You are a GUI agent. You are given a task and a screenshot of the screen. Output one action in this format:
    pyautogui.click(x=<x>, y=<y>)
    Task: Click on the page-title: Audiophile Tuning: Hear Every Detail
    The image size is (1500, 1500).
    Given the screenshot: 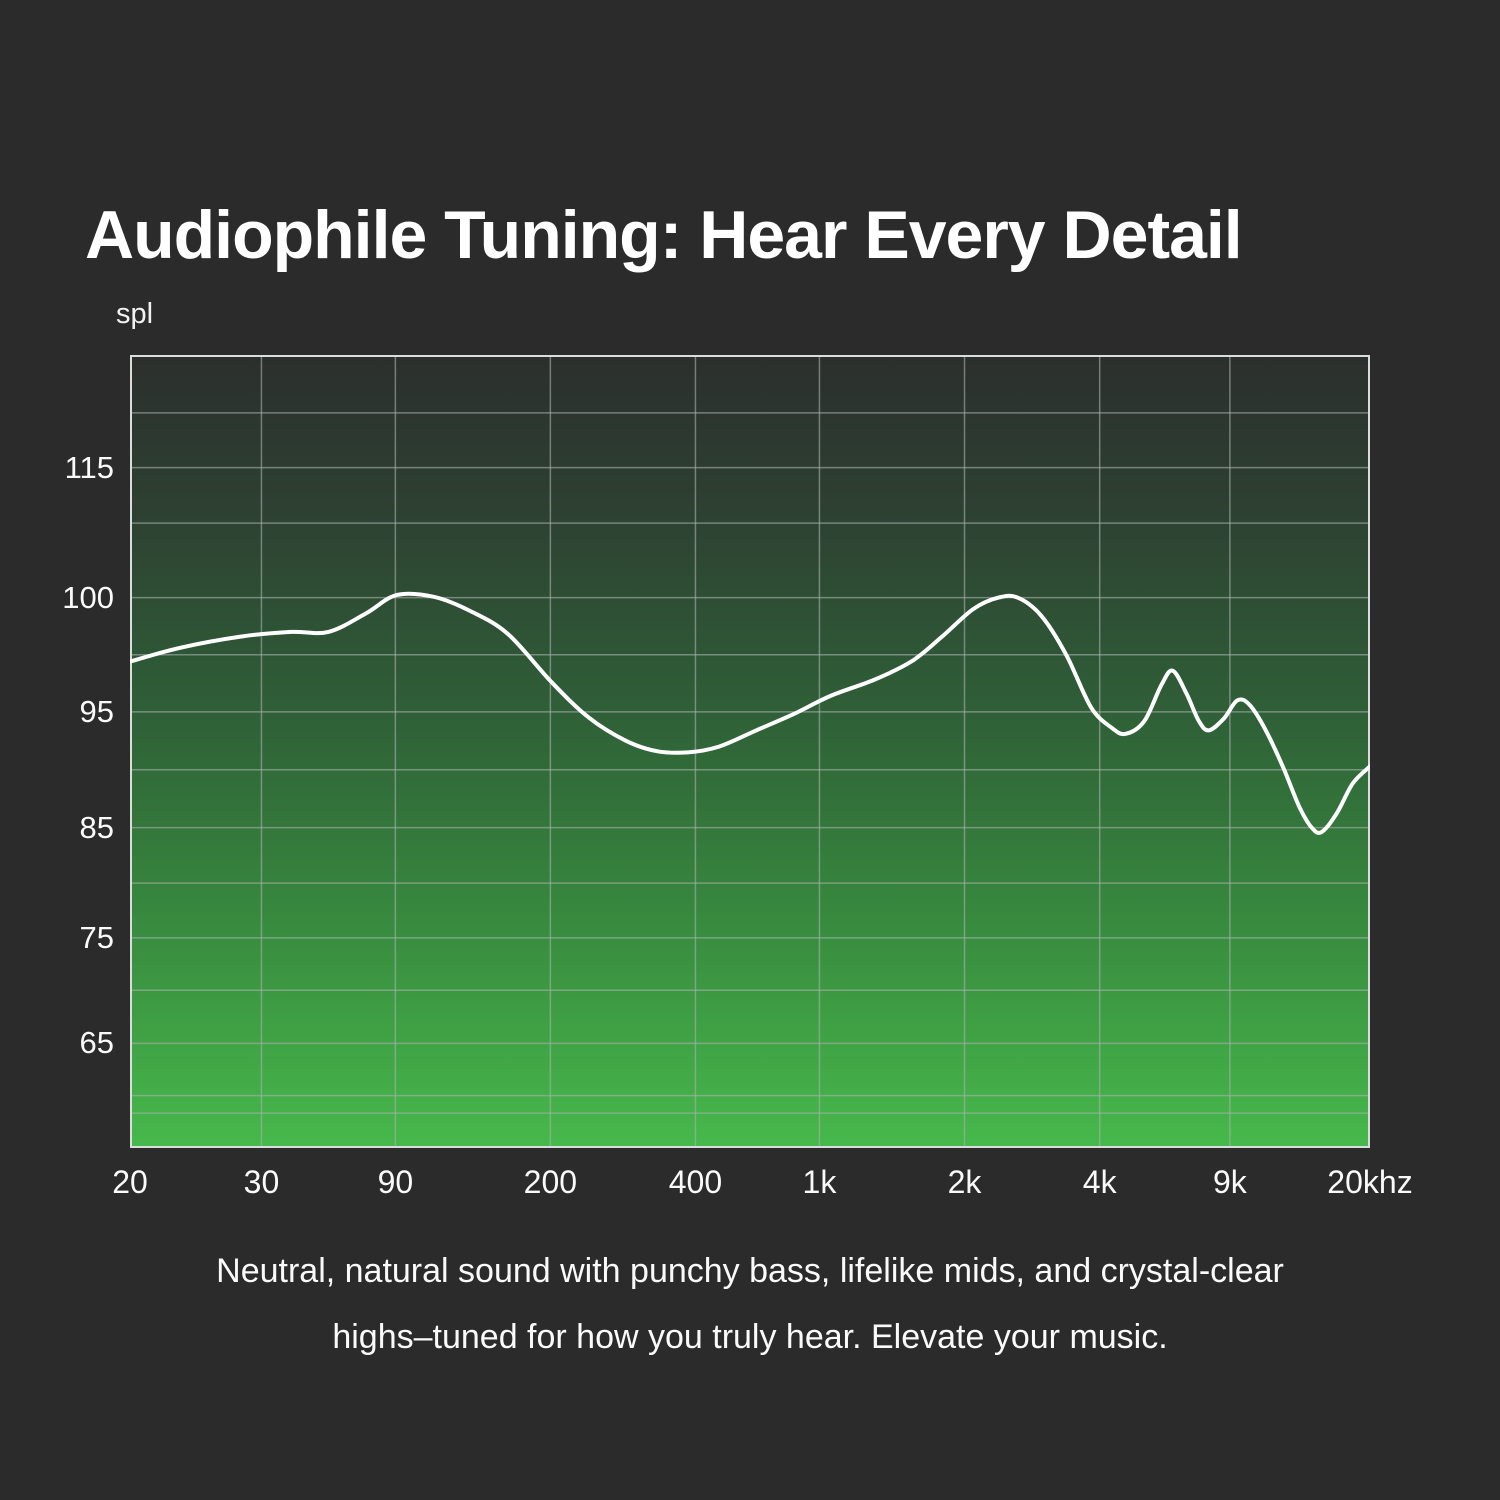 What is the action you would take?
    pyautogui.click(x=664, y=235)
    